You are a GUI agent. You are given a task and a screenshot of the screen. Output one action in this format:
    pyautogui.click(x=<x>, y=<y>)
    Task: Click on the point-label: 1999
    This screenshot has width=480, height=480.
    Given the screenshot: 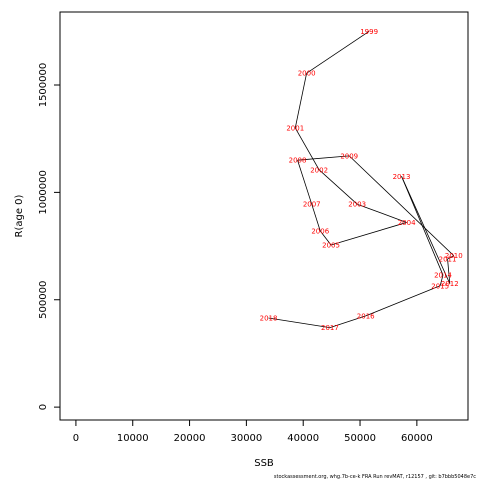 What is the action you would take?
    pyautogui.click(x=369, y=32)
    